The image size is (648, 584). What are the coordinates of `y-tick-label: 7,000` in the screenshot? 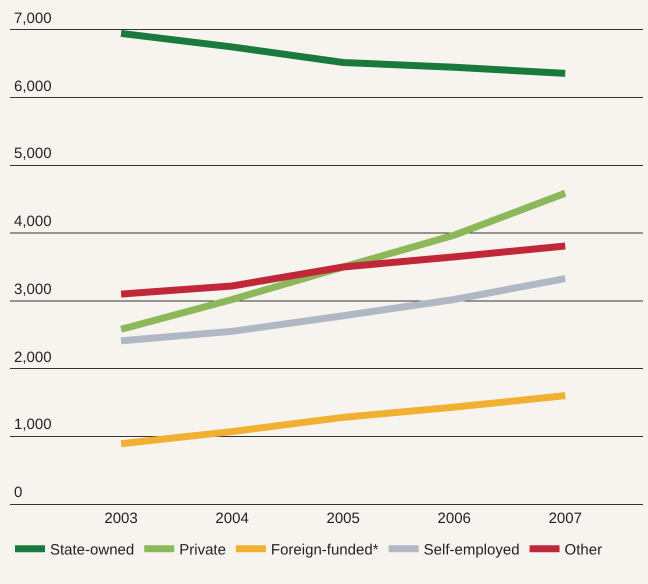 It's located at (33, 18).